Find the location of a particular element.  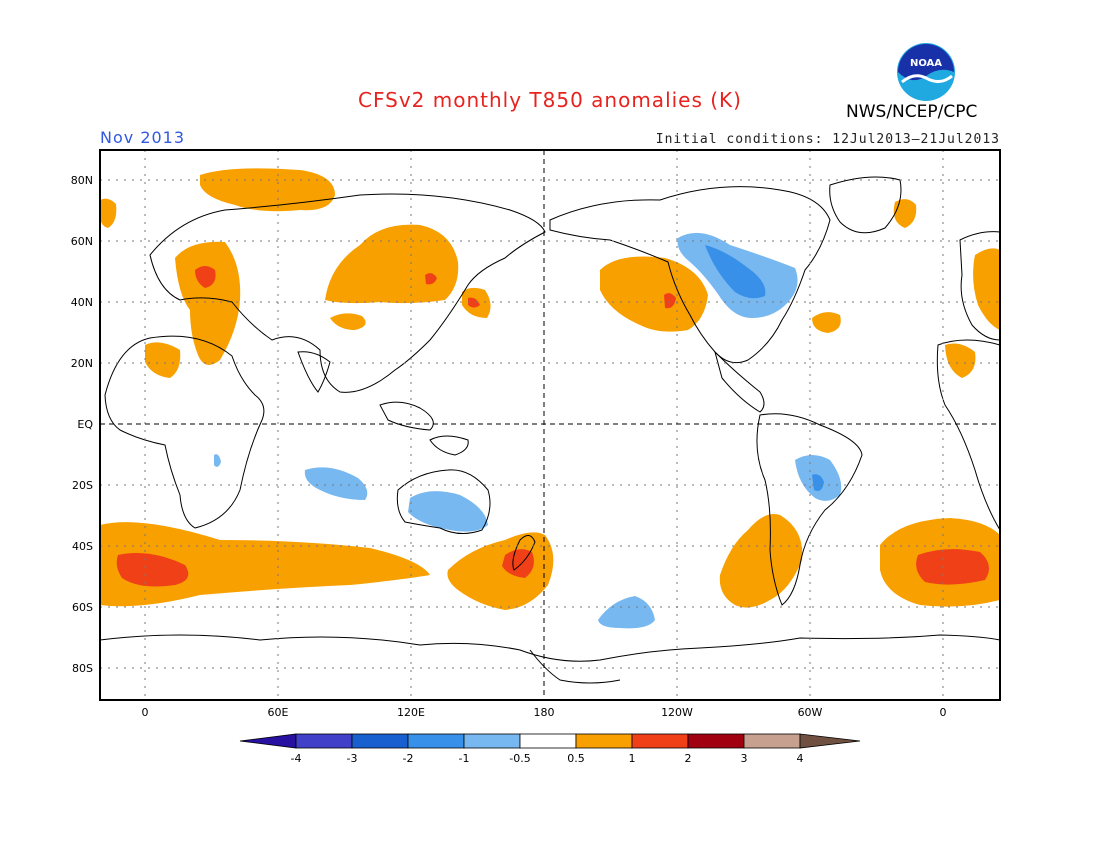

warm-region-west-edge is located at coordinates (108, 213).